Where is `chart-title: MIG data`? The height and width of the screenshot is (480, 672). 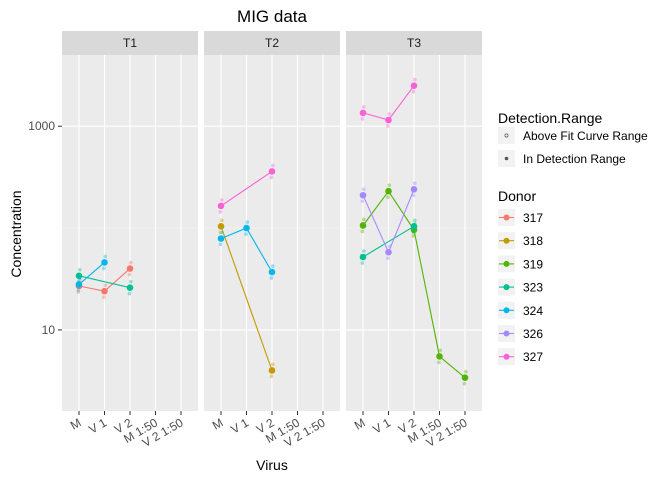
chart-title: MIG data is located at coordinates (272, 16).